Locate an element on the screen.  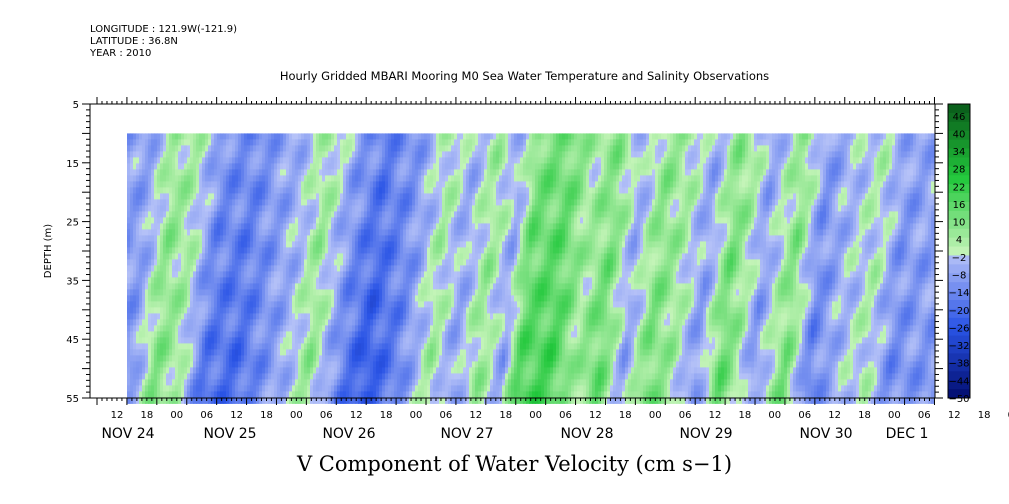
colorbar: 46 40 34 28 22 16 10 4 −2 −8 −14 −20 −26 −32 −38 −44 −50 is located at coordinates (959, 254).